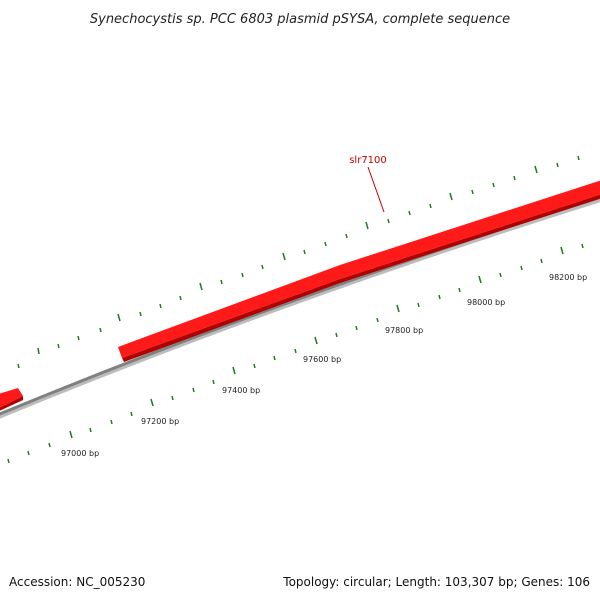 The image size is (600, 600). I want to click on tick-label-98200: 98200 bp, so click(568, 277).